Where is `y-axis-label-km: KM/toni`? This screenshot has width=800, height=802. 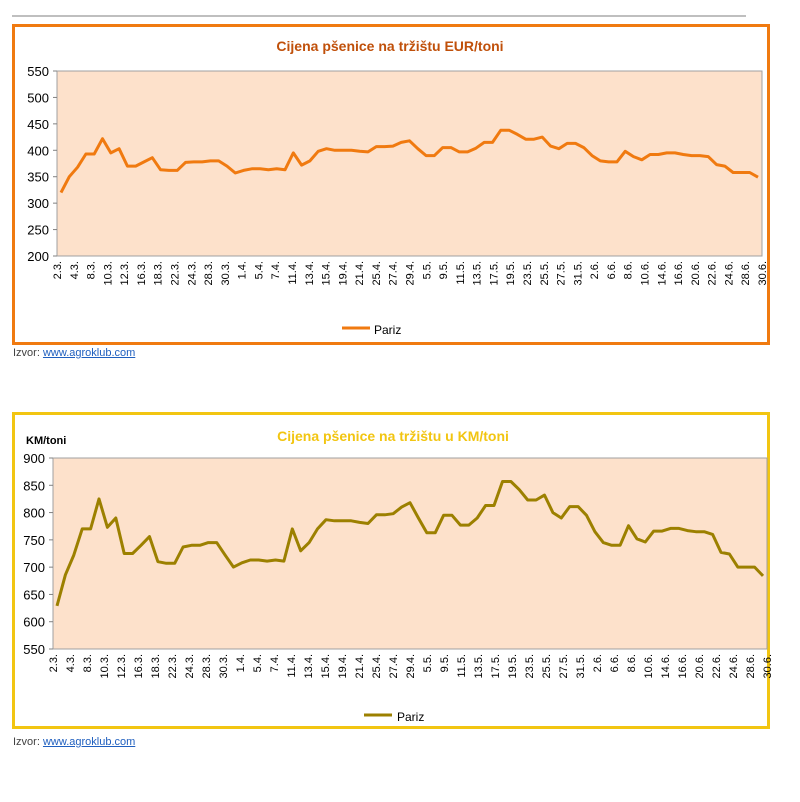 y-axis-label-km: KM/toni is located at coordinates (46, 441).